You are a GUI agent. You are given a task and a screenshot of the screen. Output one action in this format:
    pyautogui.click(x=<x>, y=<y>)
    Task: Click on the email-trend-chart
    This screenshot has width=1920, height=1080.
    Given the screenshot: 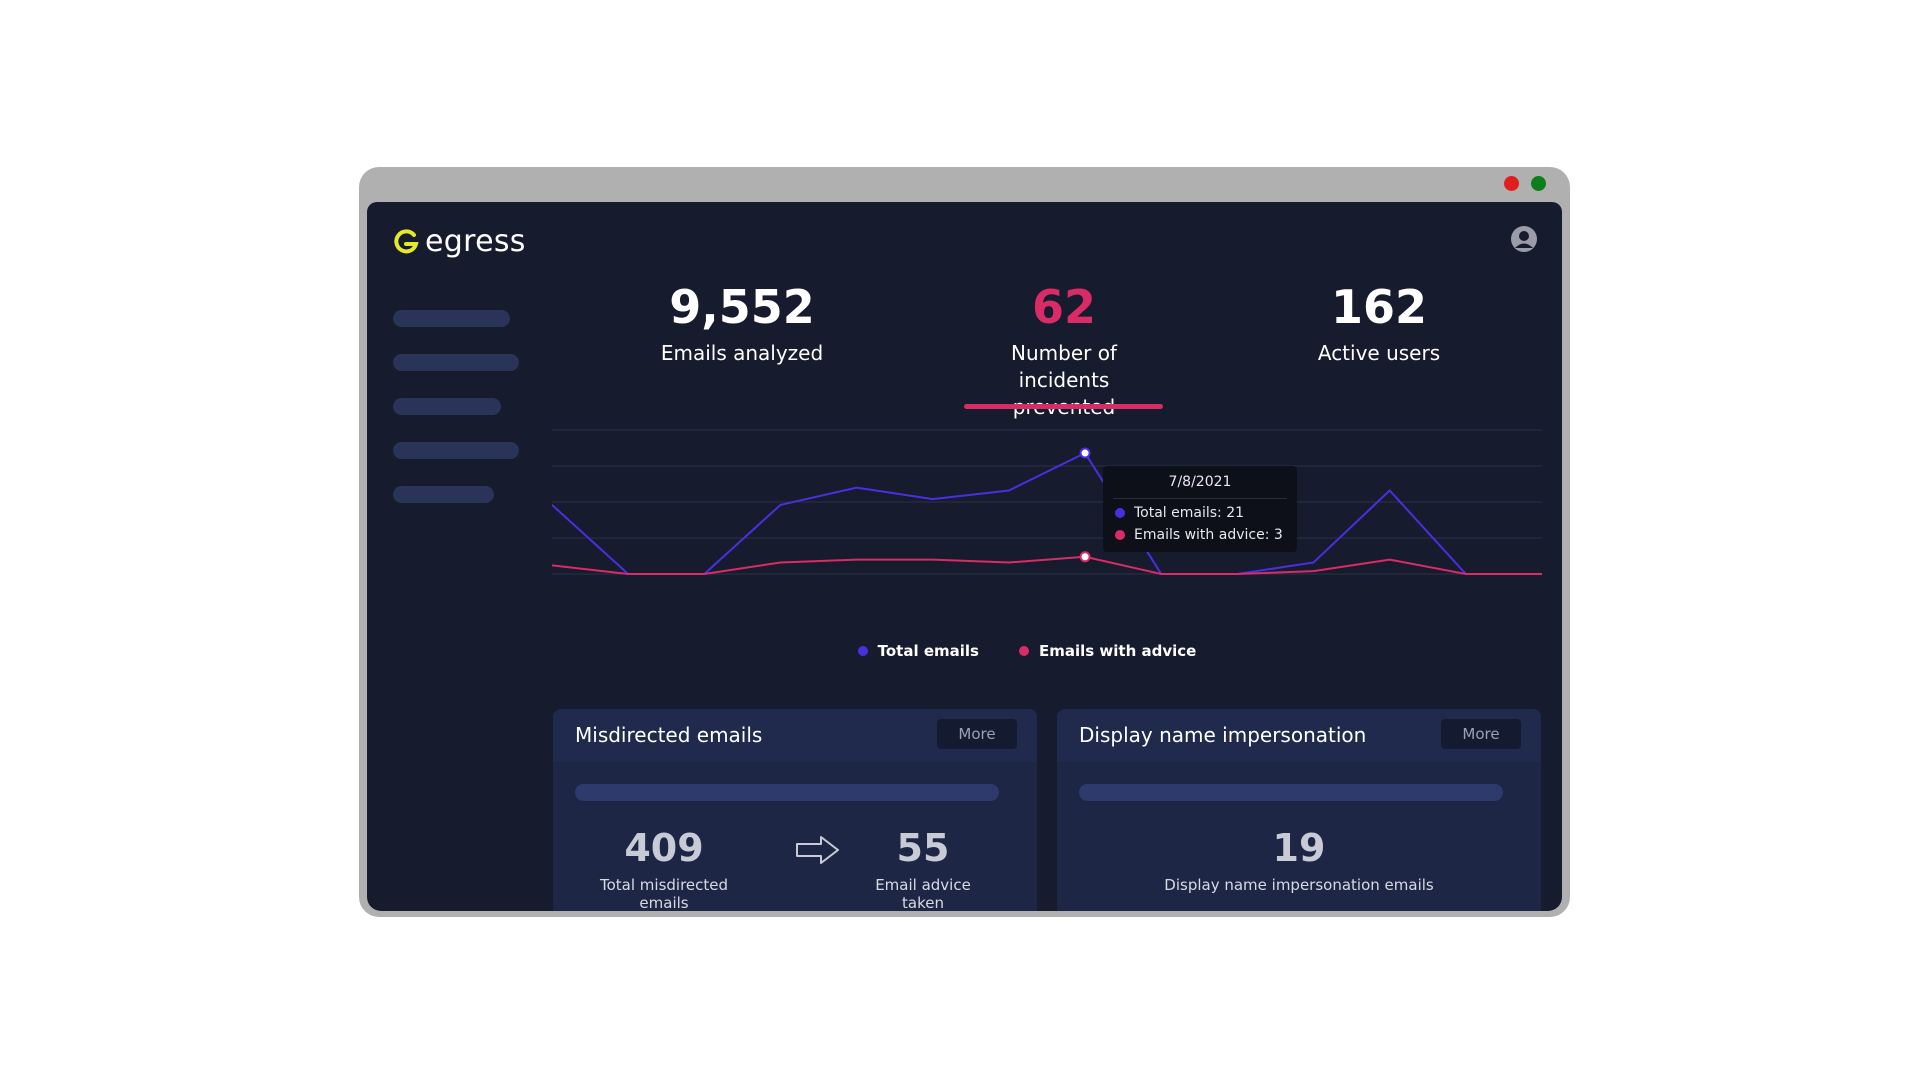 What is the action you would take?
    pyautogui.click(x=1047, y=499)
    